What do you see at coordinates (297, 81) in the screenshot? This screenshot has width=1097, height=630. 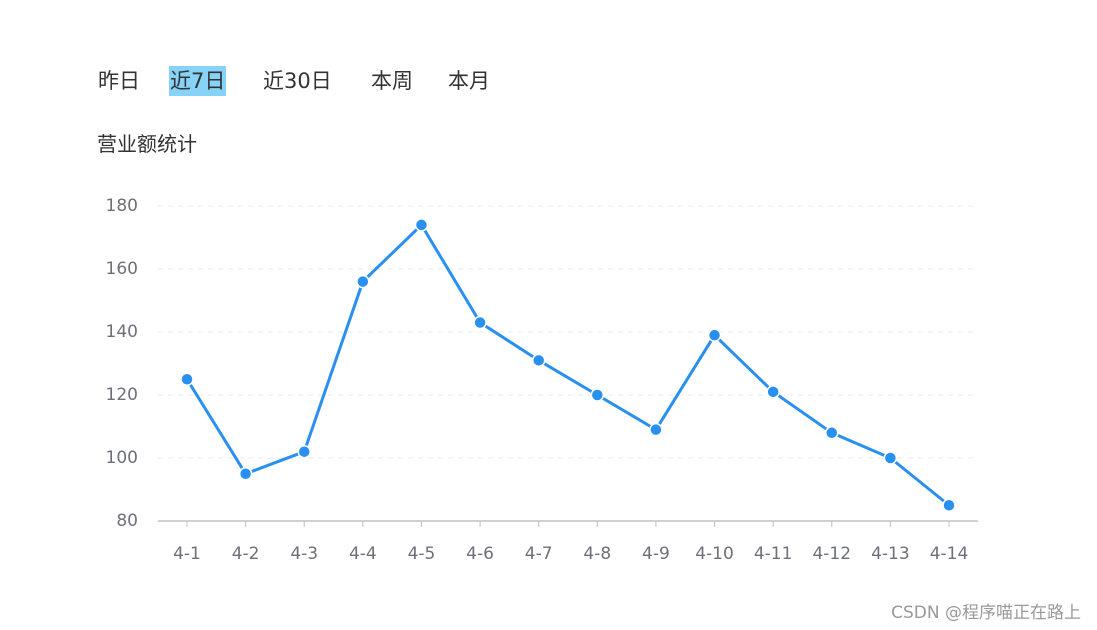 I see `tab: 近30日` at bounding box center [297, 81].